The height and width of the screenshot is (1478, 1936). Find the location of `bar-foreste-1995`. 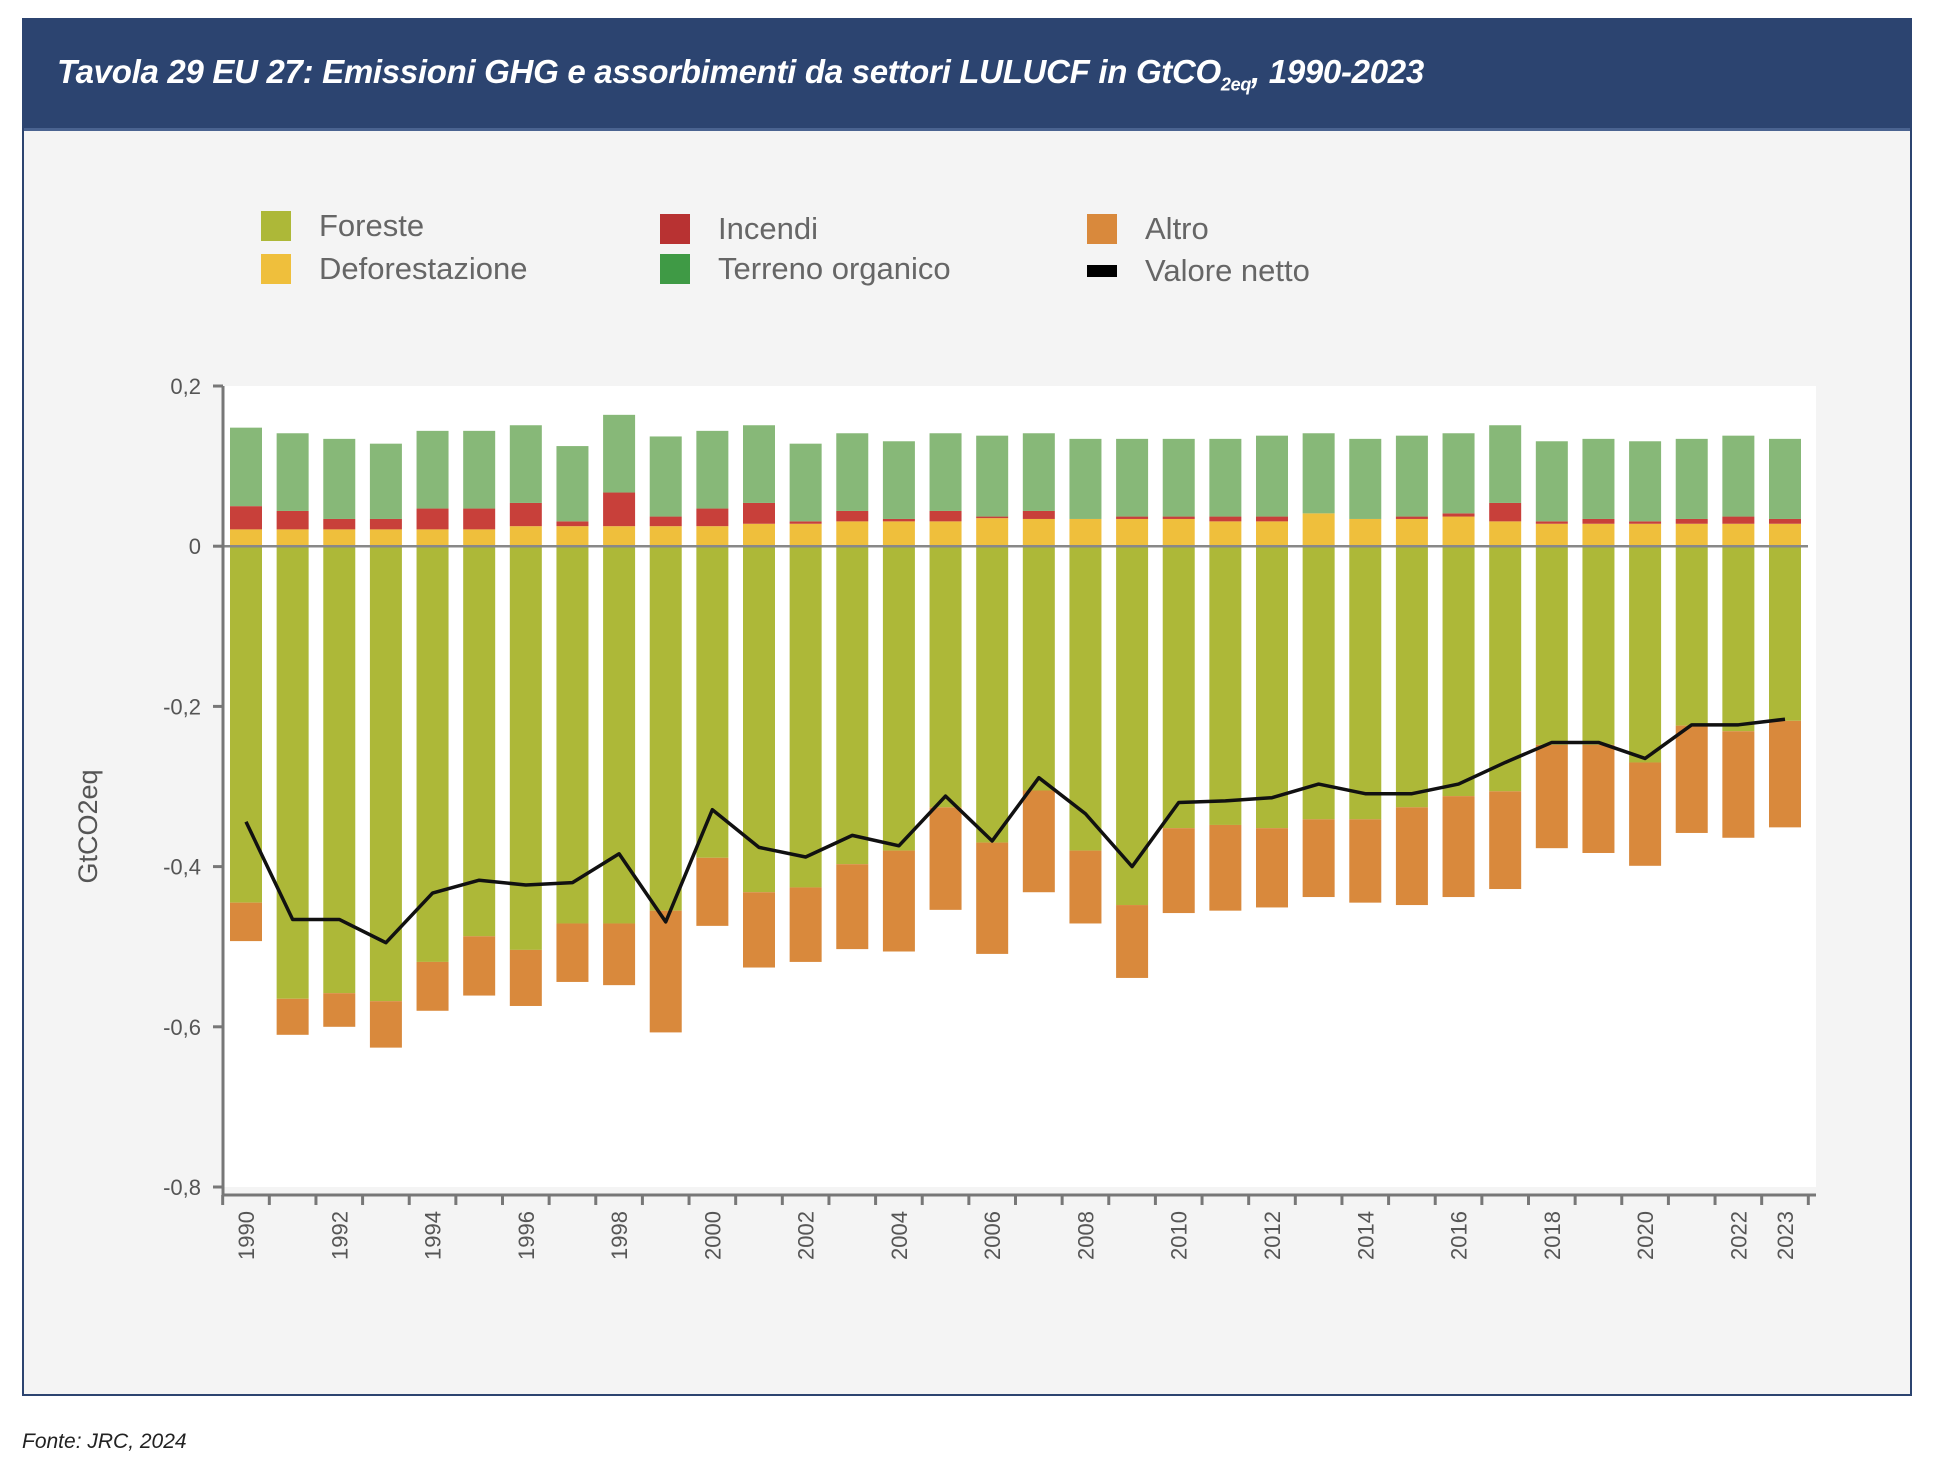

bar-foreste-1995 is located at coordinates (479, 741).